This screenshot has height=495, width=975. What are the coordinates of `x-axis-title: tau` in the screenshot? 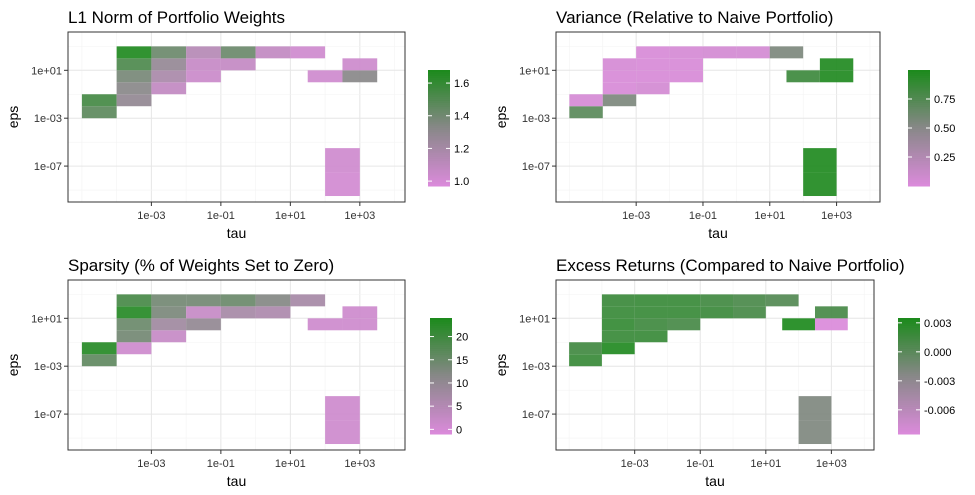 It's located at (714, 481).